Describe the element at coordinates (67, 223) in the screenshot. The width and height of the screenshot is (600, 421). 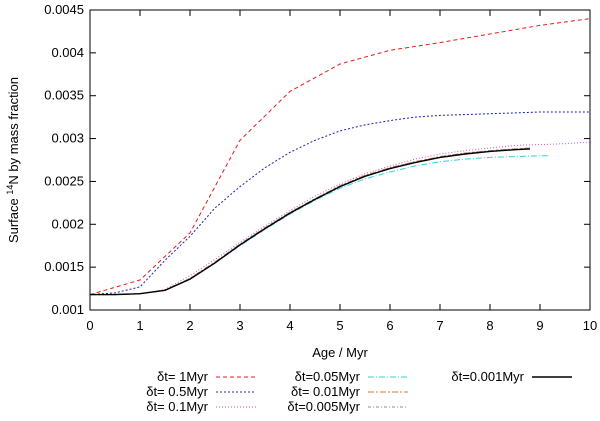
I see `y-tick-label: 0.002` at that location.